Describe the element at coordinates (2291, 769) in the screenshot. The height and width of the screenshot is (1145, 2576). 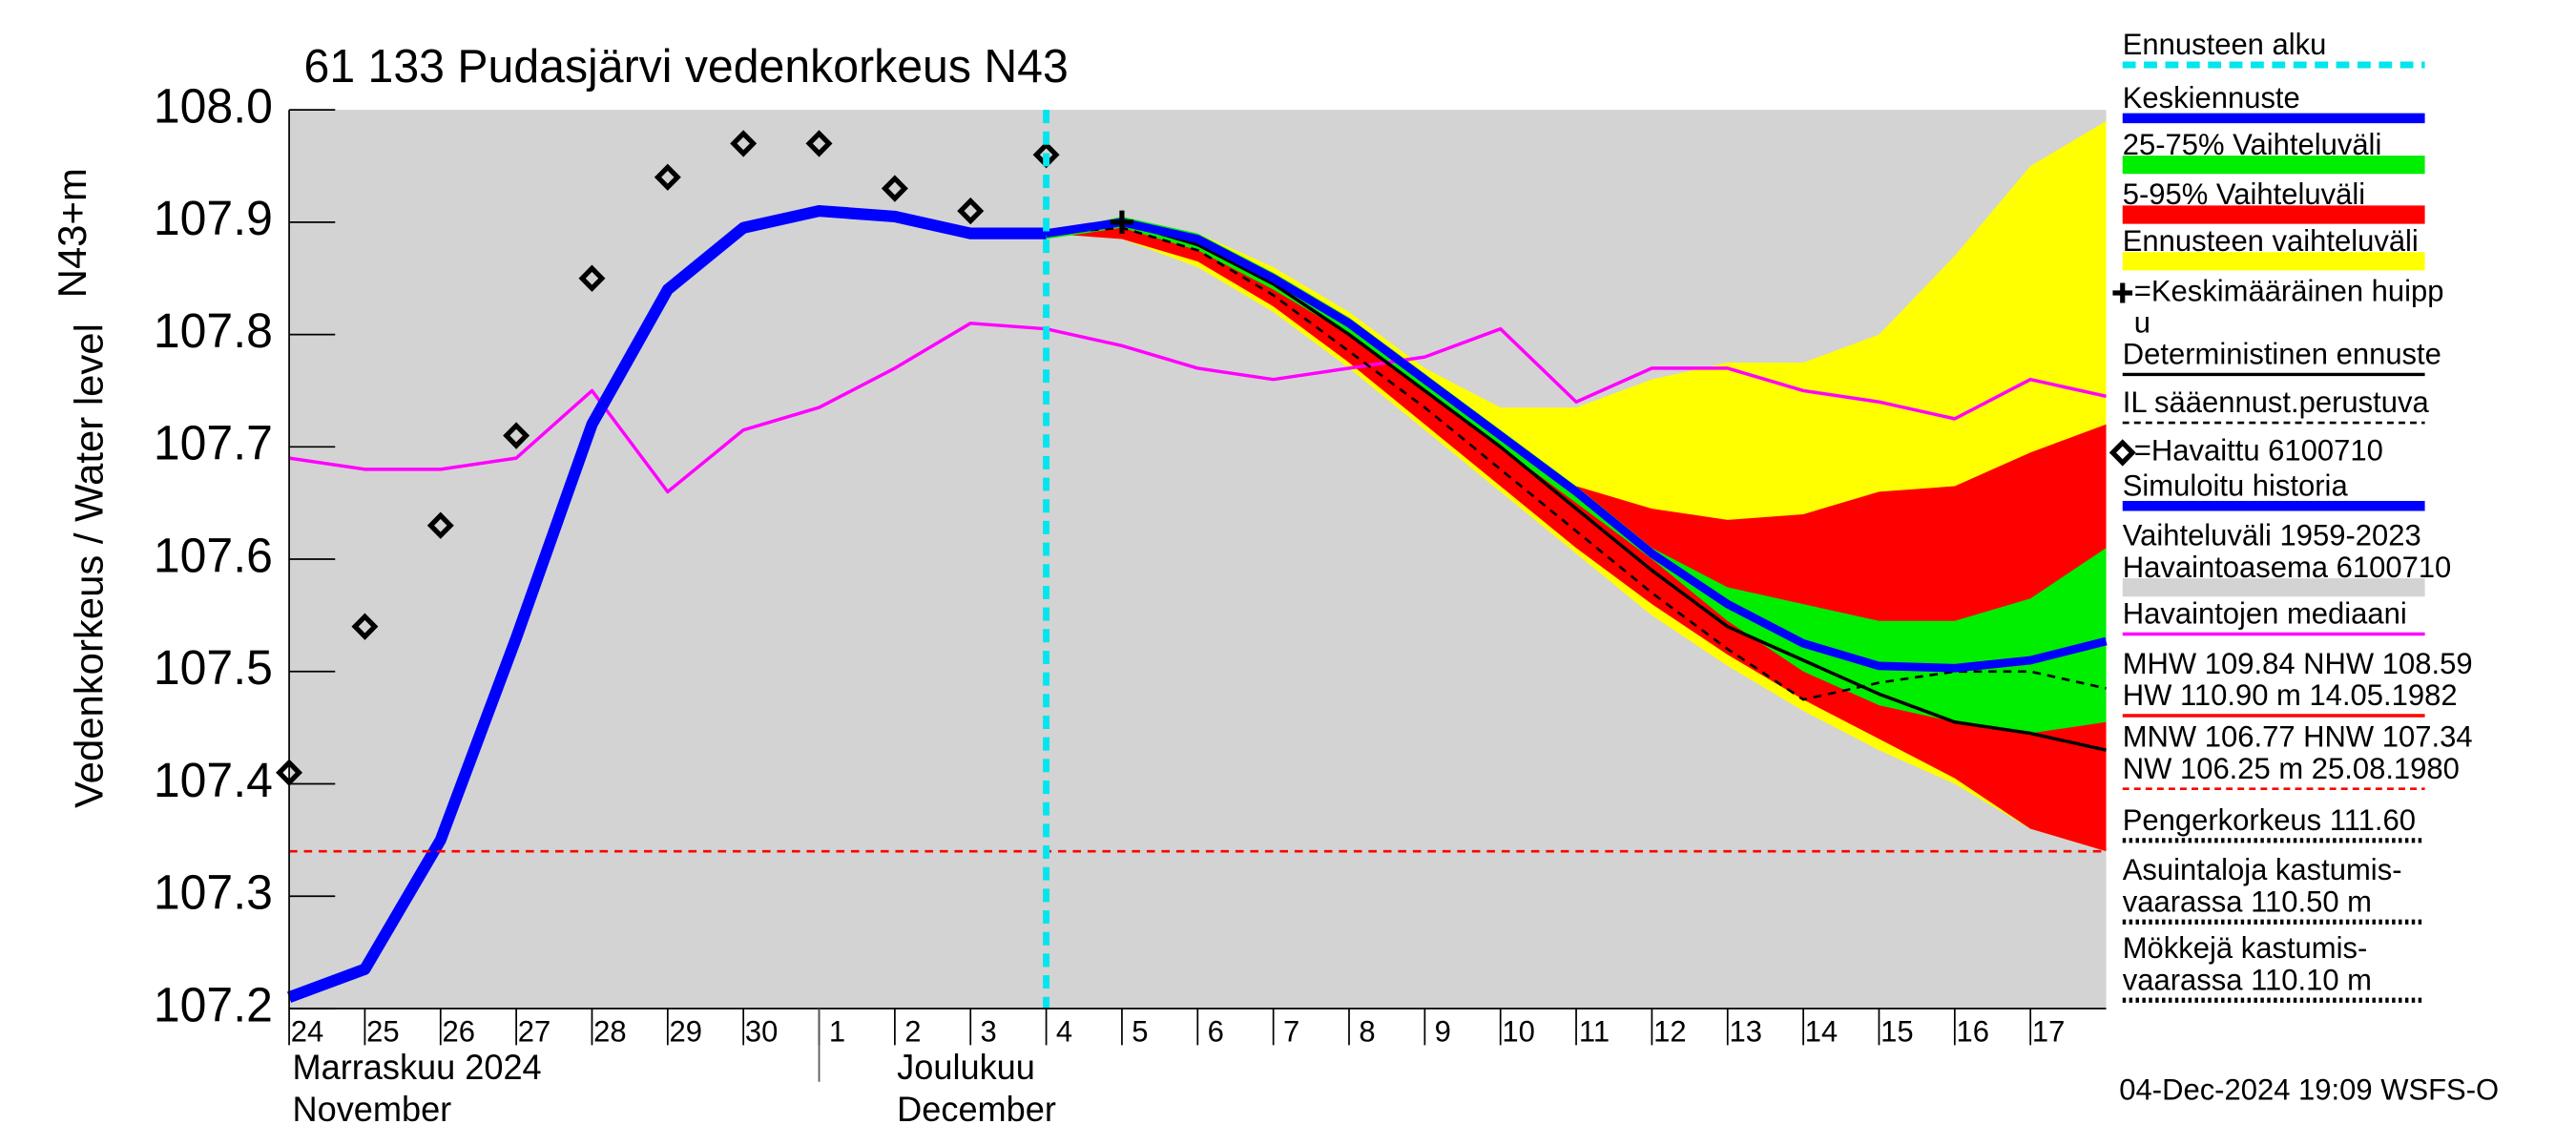
I see `legend-label: NW 106.25 m 25.08.1980` at that location.